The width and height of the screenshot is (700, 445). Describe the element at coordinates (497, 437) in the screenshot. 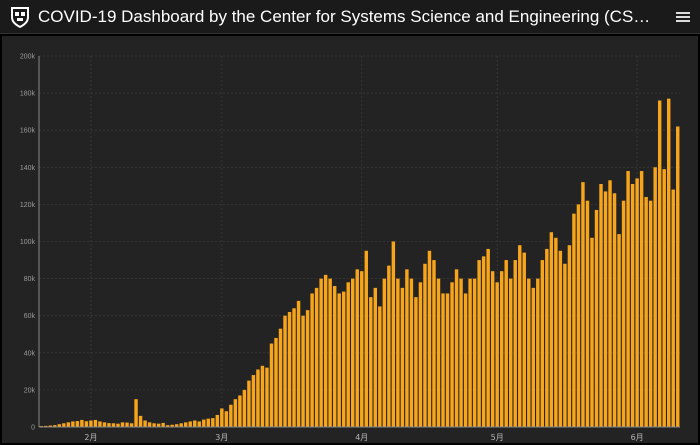

I see `x-tick-label: 5月` at that location.